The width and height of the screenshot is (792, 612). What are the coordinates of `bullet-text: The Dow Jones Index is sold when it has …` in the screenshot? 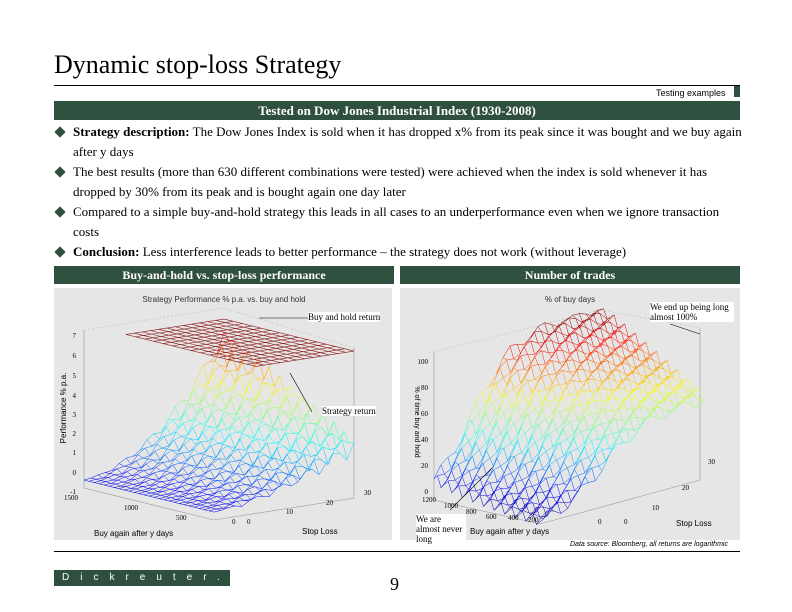 It's located at (407, 141).